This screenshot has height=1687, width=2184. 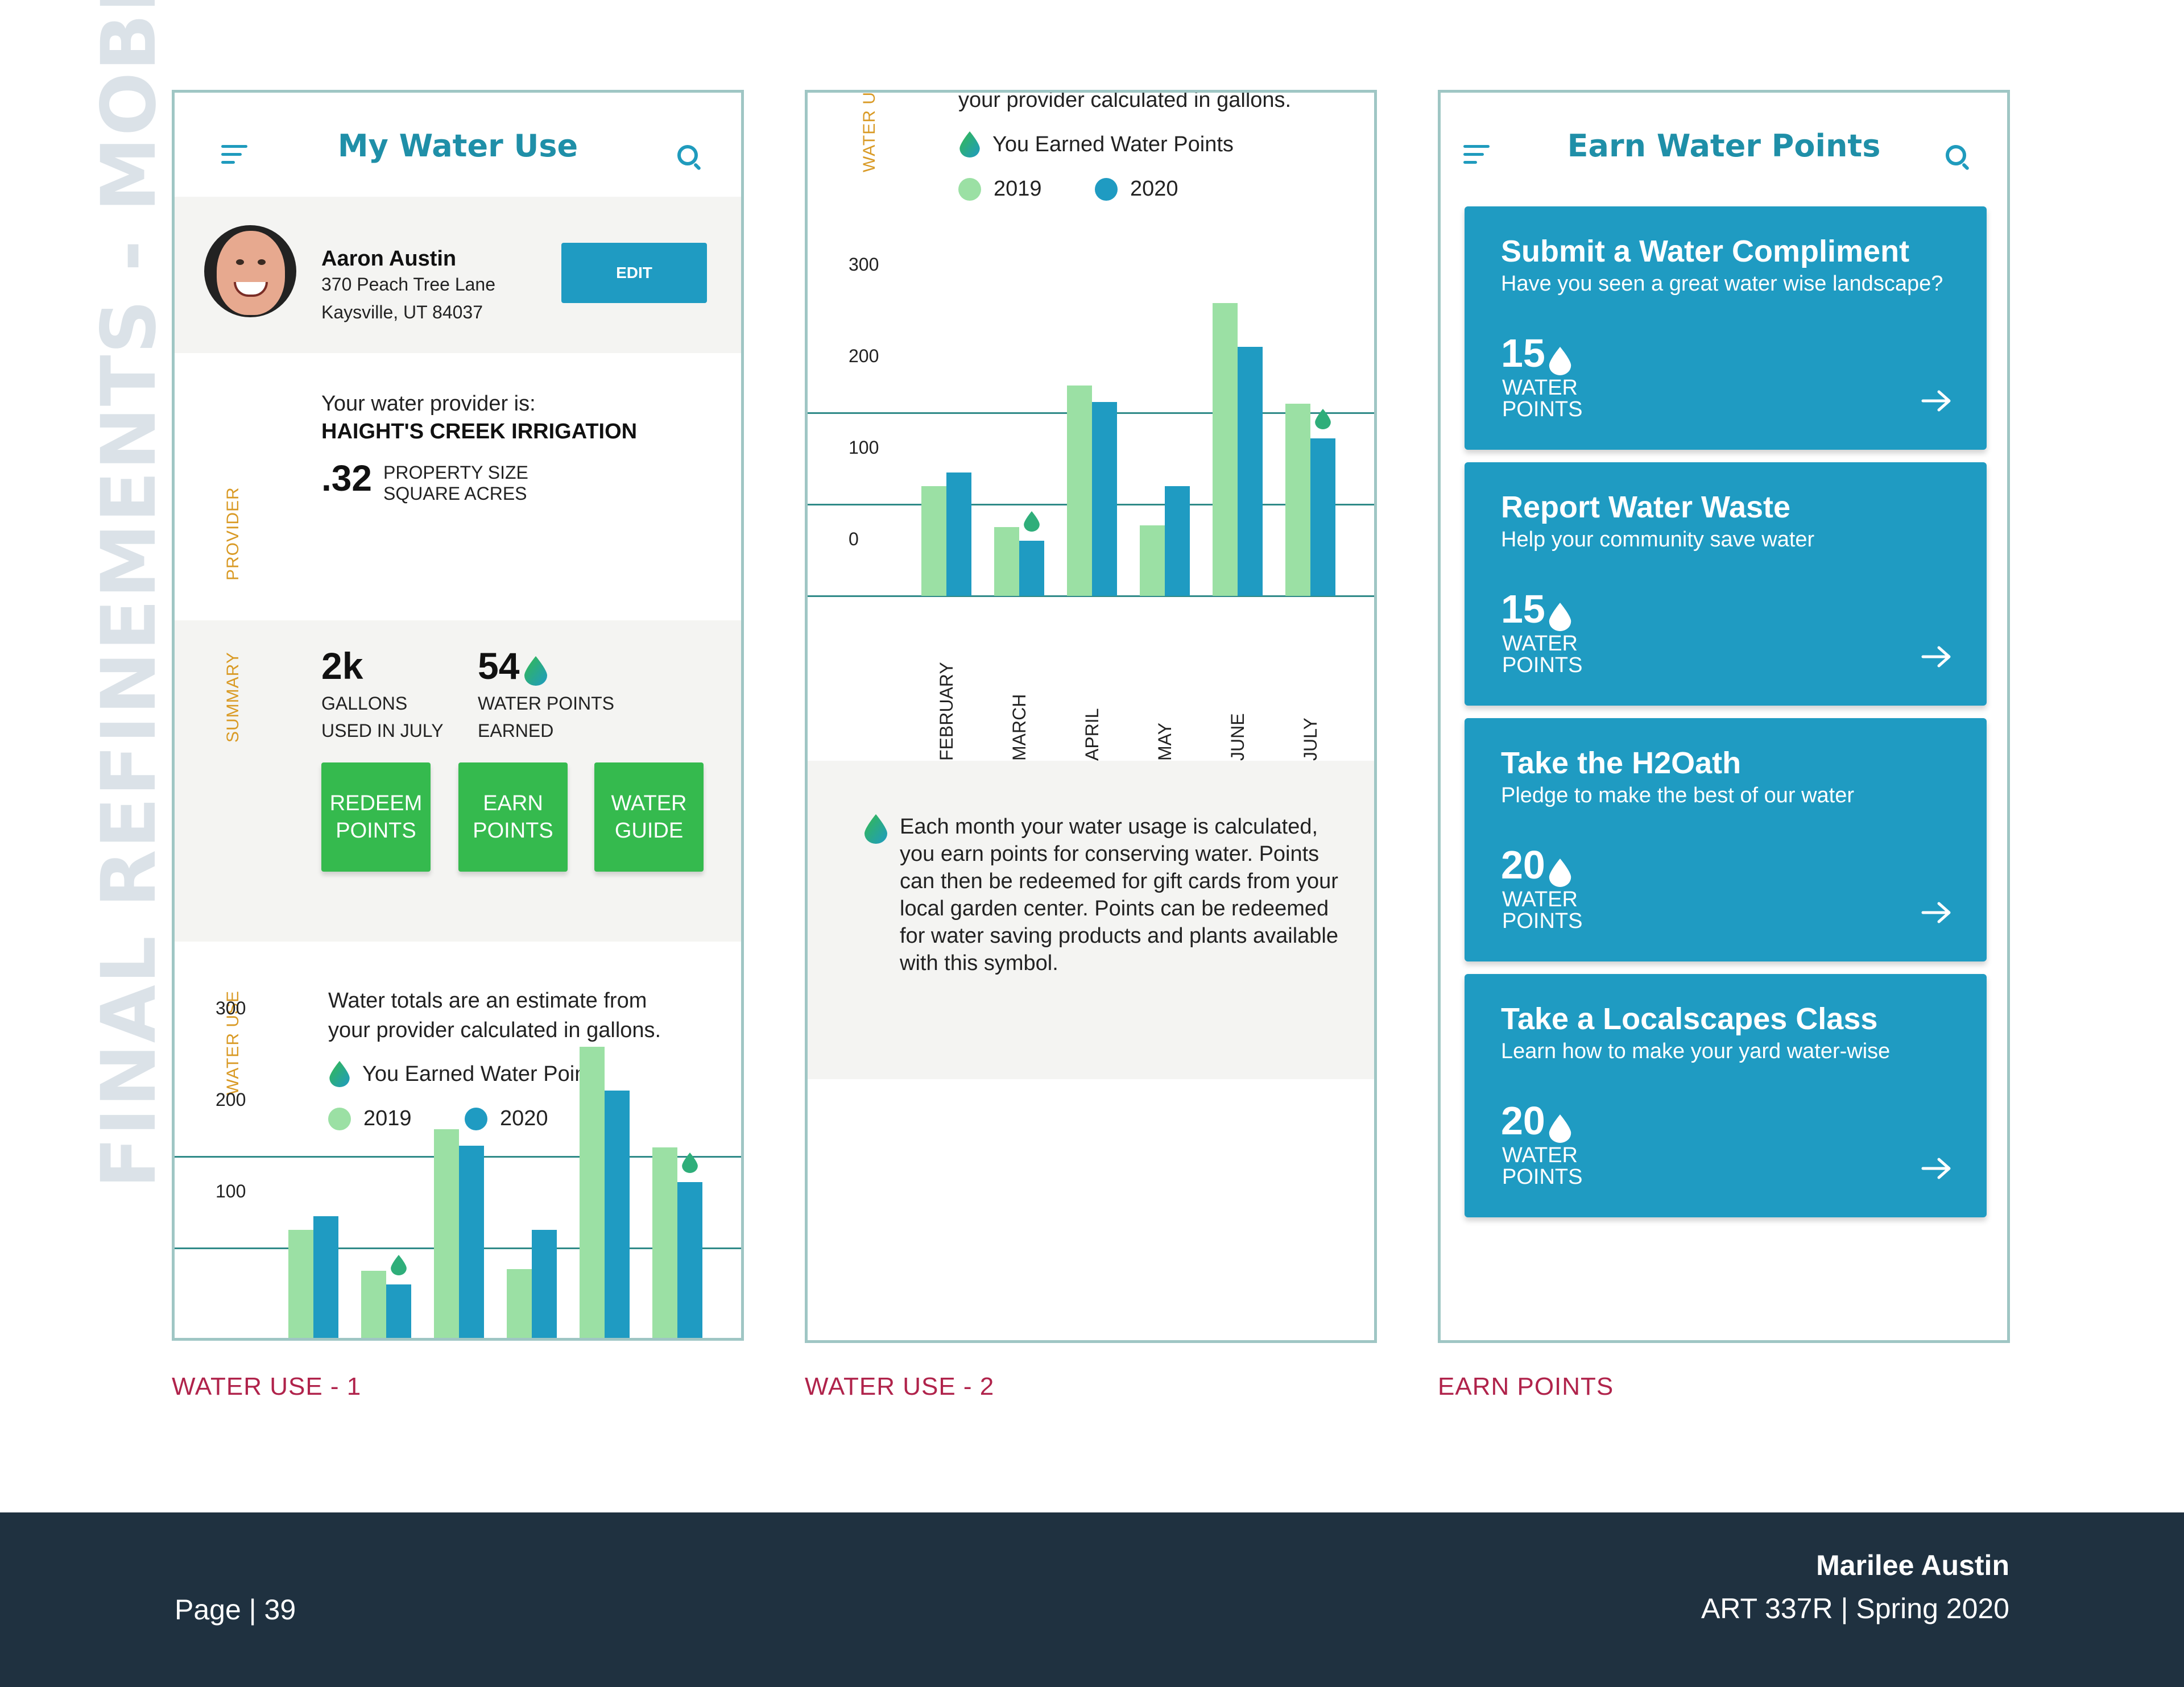 I want to click on x-tick-label: JULY, so click(x=1310, y=739).